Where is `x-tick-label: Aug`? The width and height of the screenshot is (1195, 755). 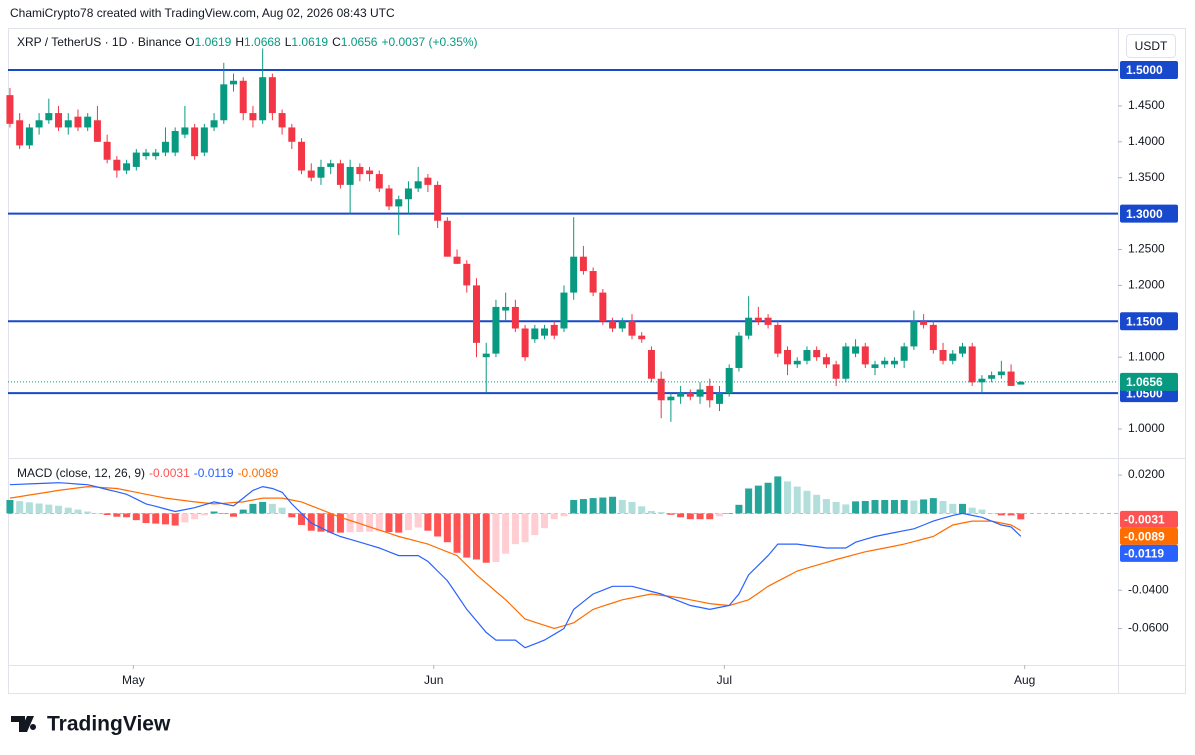
x-tick-label: Aug is located at coordinates (1024, 680).